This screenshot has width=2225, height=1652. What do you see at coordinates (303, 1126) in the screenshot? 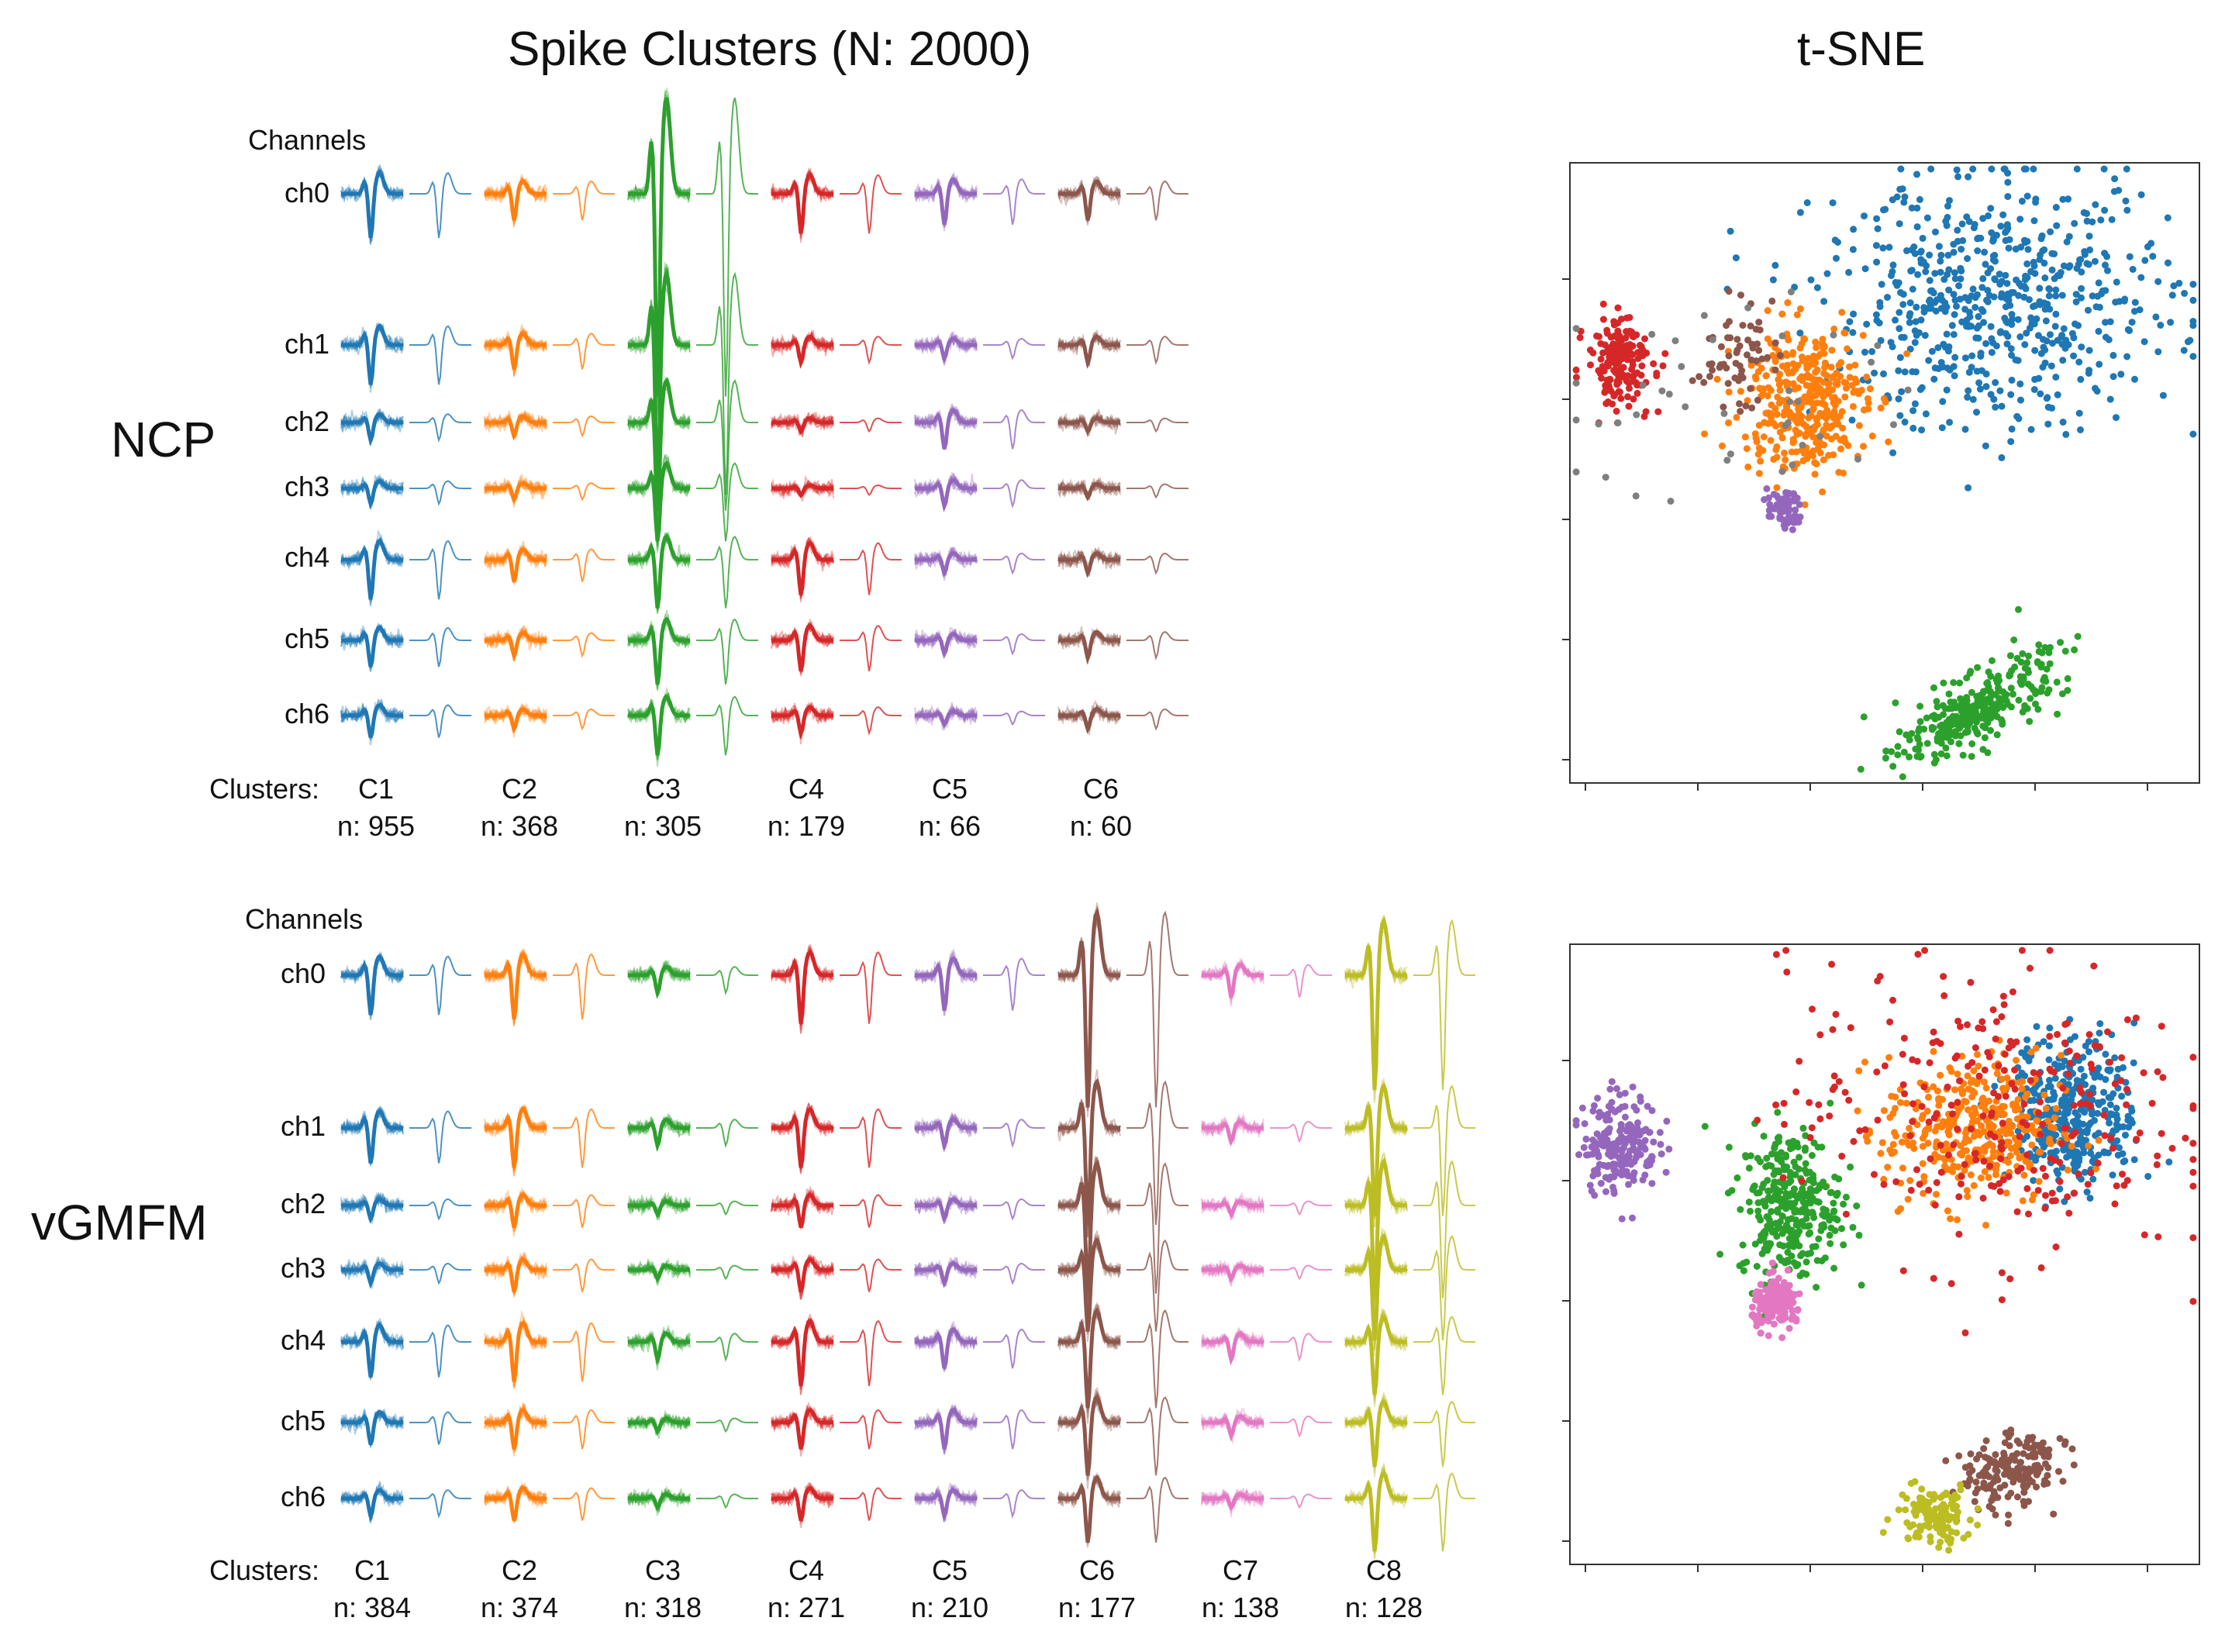
I see `channel-label: ch1` at bounding box center [303, 1126].